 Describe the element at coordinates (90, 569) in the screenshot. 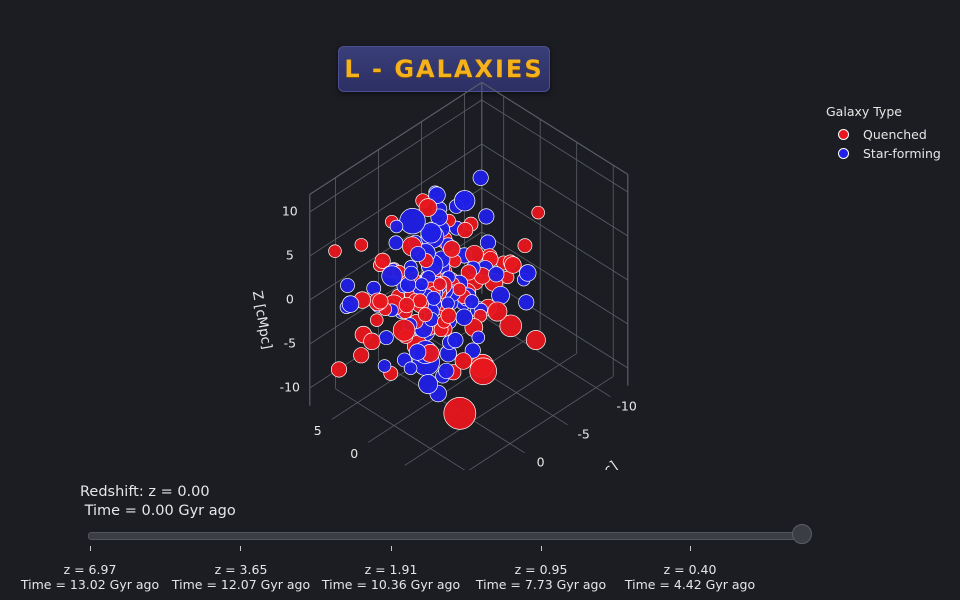

I see `tick-z: z = 6.97` at that location.